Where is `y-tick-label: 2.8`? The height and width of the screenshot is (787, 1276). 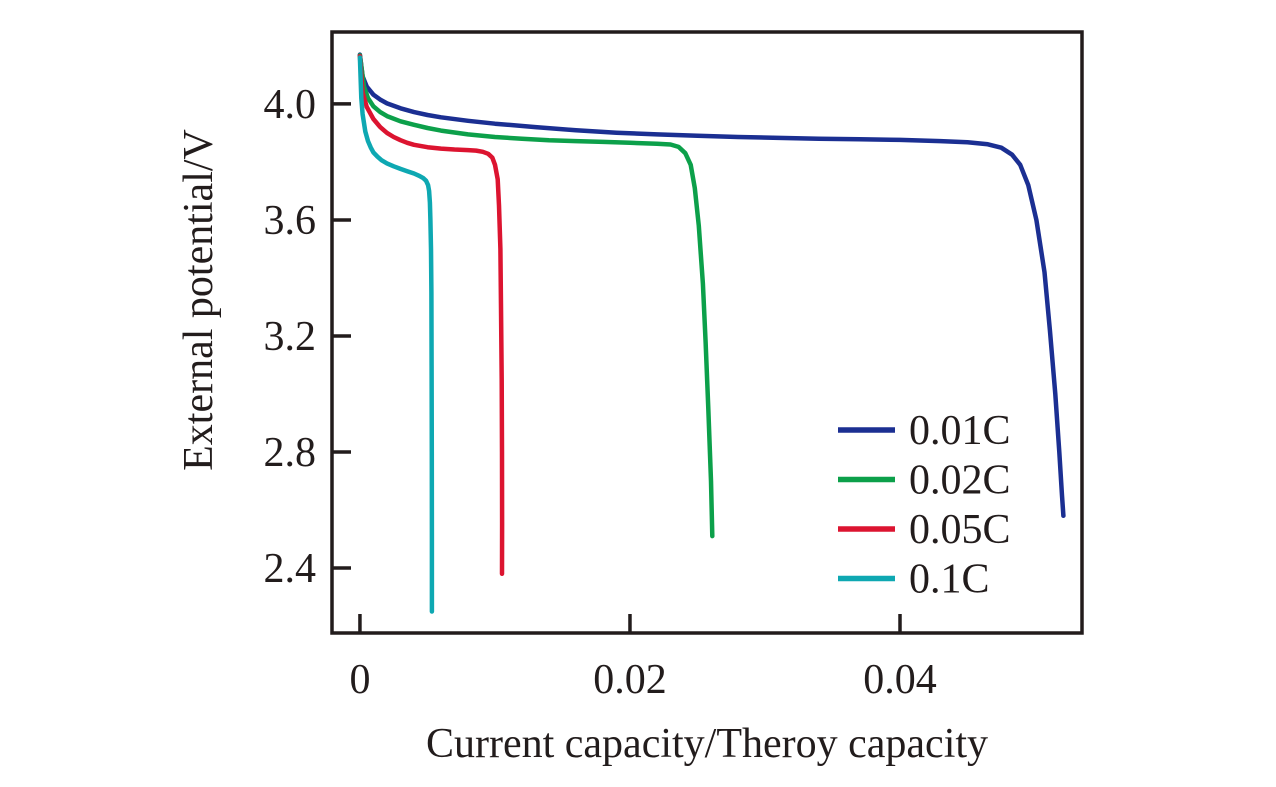 y-tick-label: 2.8 is located at coordinates (290, 453).